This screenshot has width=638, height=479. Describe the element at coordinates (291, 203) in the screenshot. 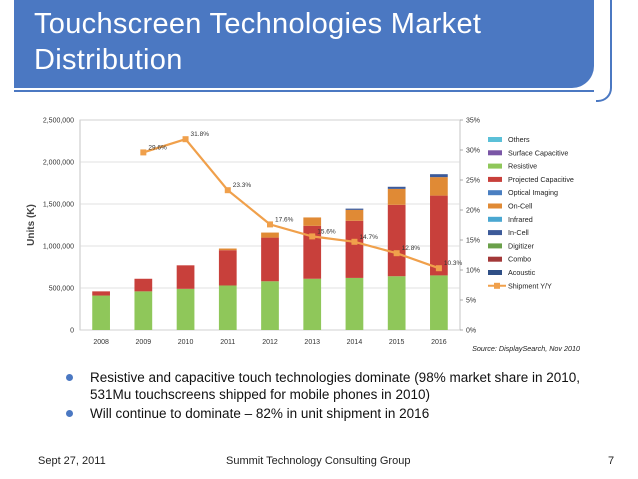

I see `shipment-yy-line` at that location.